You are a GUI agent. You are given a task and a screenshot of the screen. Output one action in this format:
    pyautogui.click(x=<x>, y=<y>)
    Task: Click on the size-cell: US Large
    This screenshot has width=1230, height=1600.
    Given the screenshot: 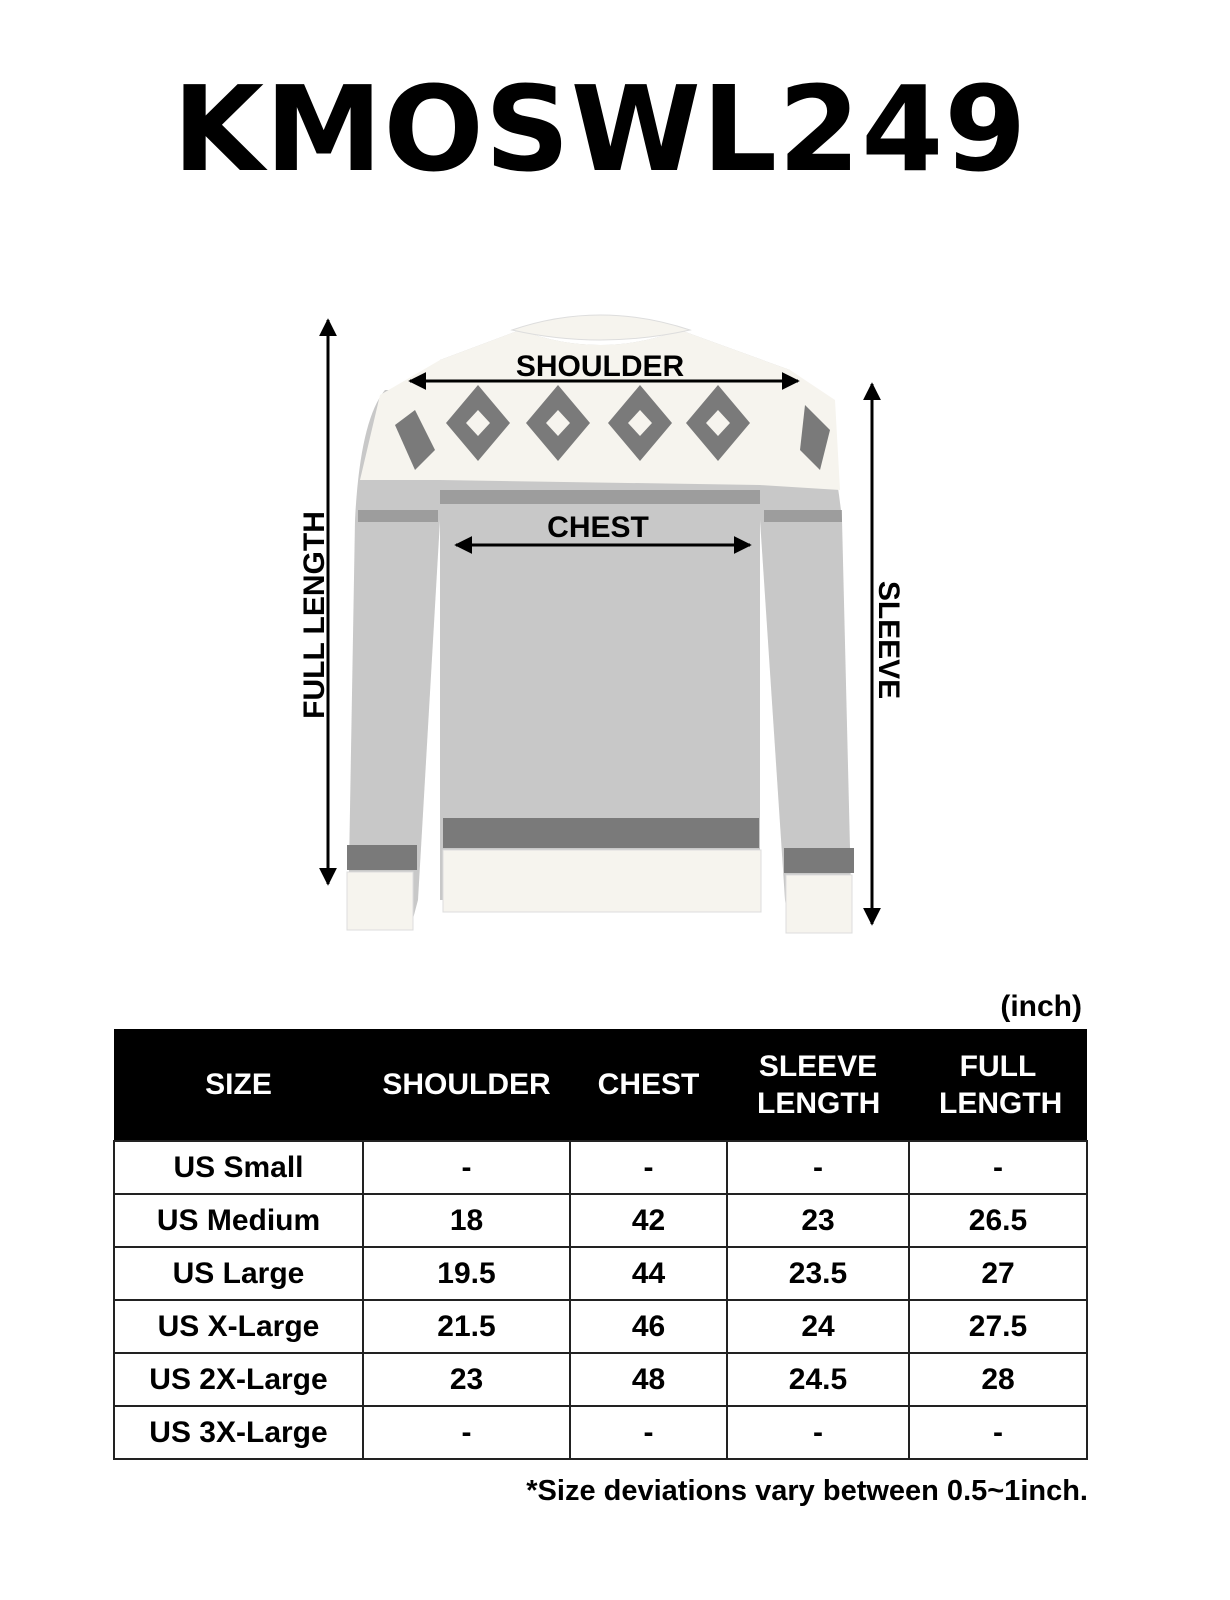 What is the action you would take?
    pyautogui.click(x=238, y=1273)
    